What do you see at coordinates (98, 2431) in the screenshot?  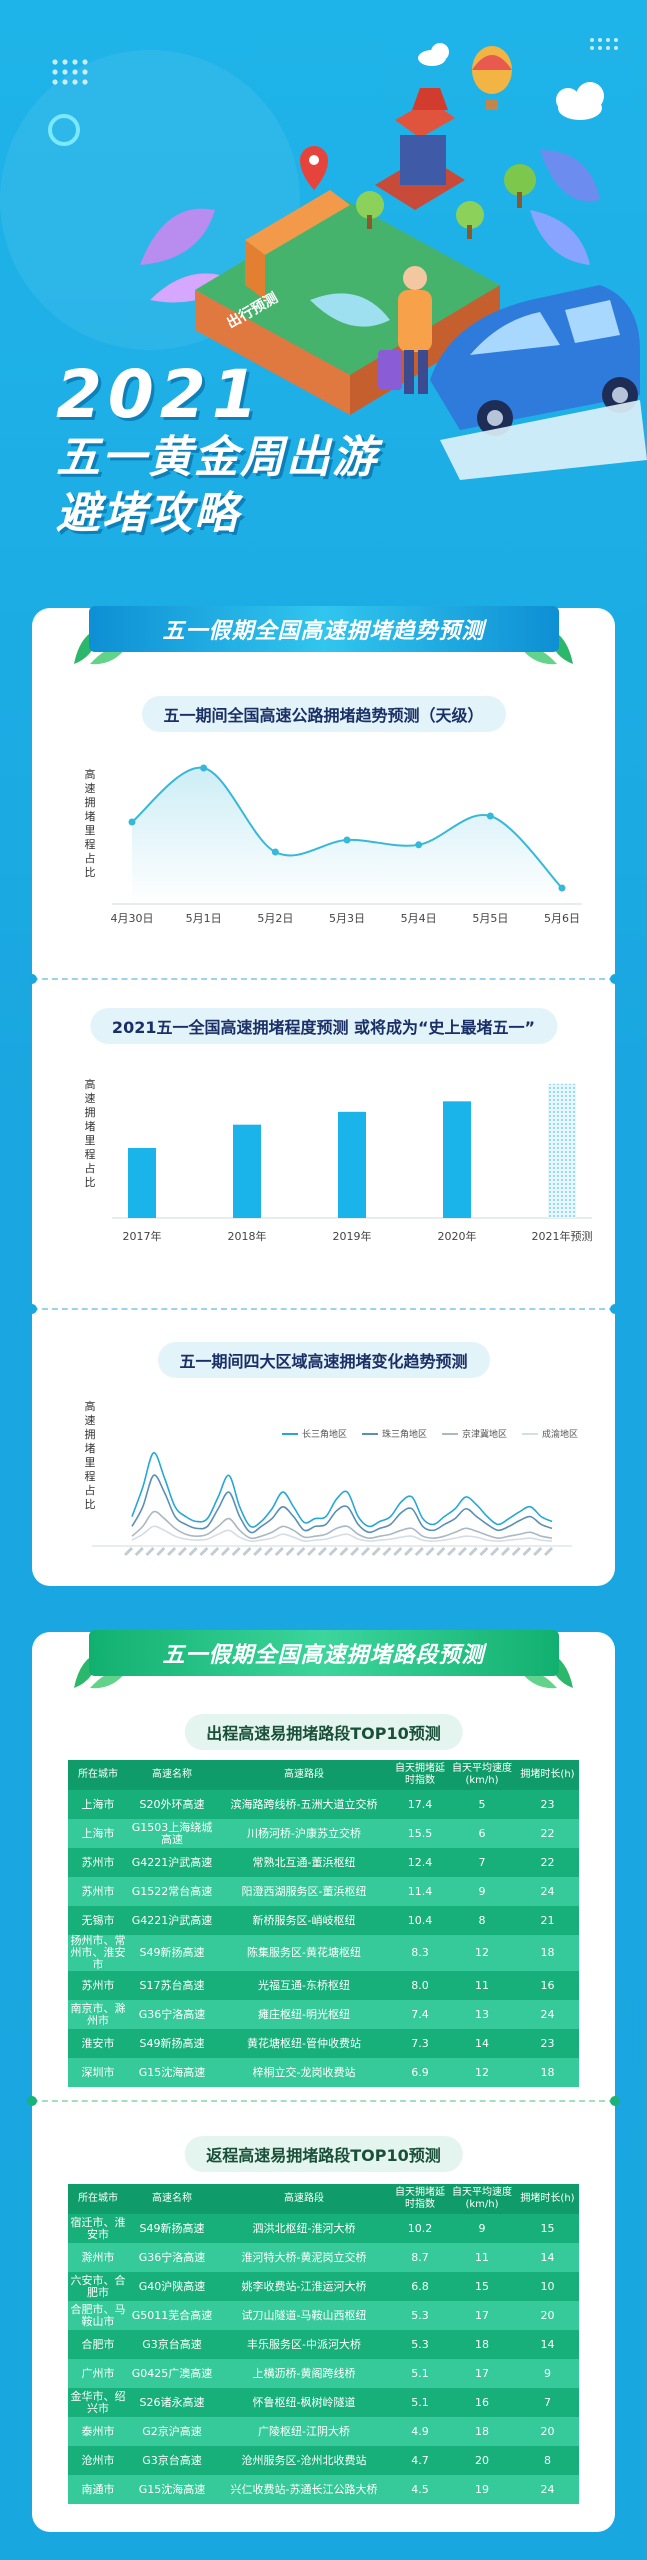 I see `table-cell: 泰州市` at bounding box center [98, 2431].